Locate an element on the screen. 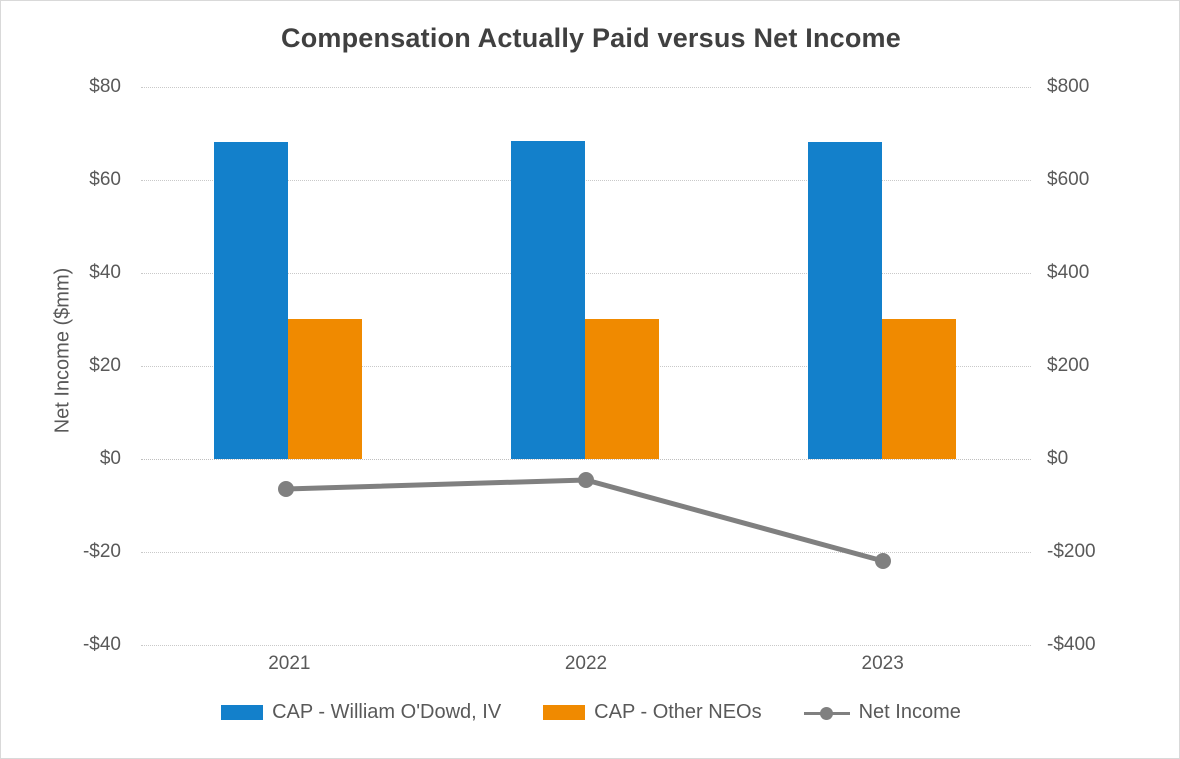 Image resolution: width=1180 pixels, height=759 pixels. left-axis-title: Net Income ($mm) is located at coordinates (62, 350).